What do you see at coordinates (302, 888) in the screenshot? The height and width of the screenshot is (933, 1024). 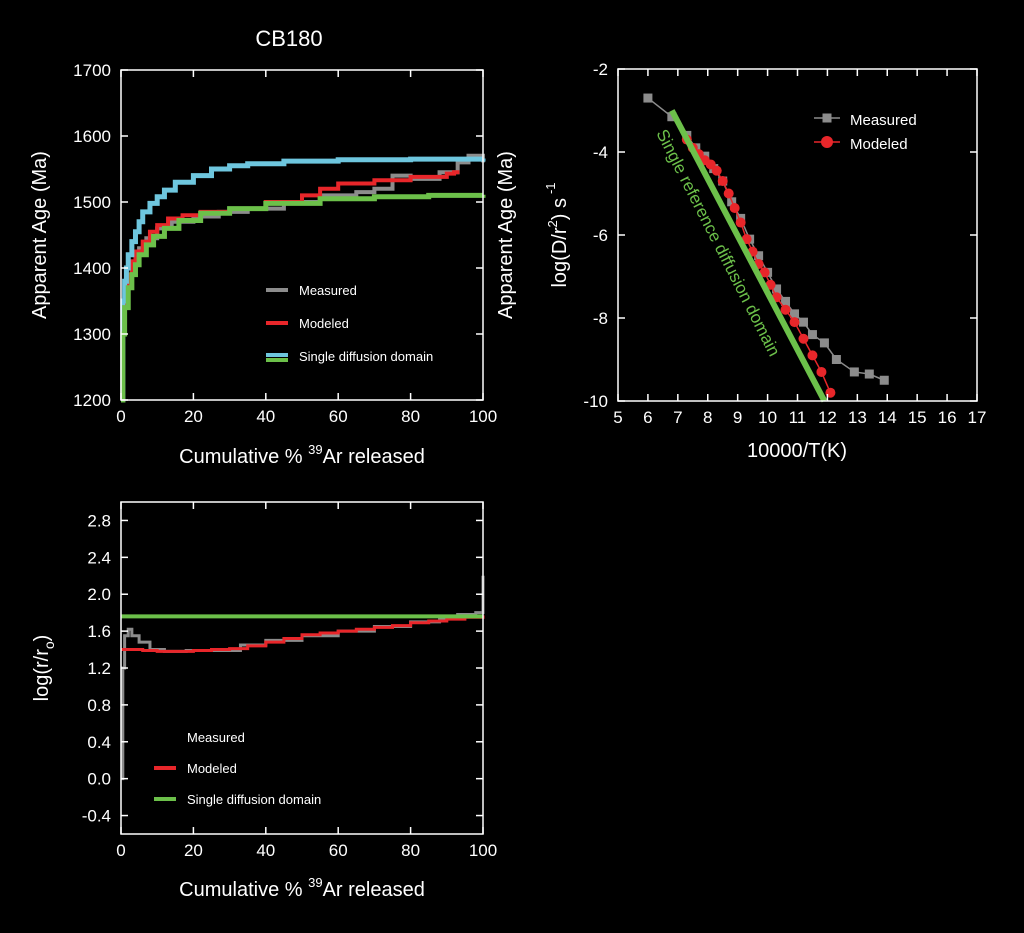 I see `log-r-xlabel: Cumulative % 39Ar released` at bounding box center [302, 888].